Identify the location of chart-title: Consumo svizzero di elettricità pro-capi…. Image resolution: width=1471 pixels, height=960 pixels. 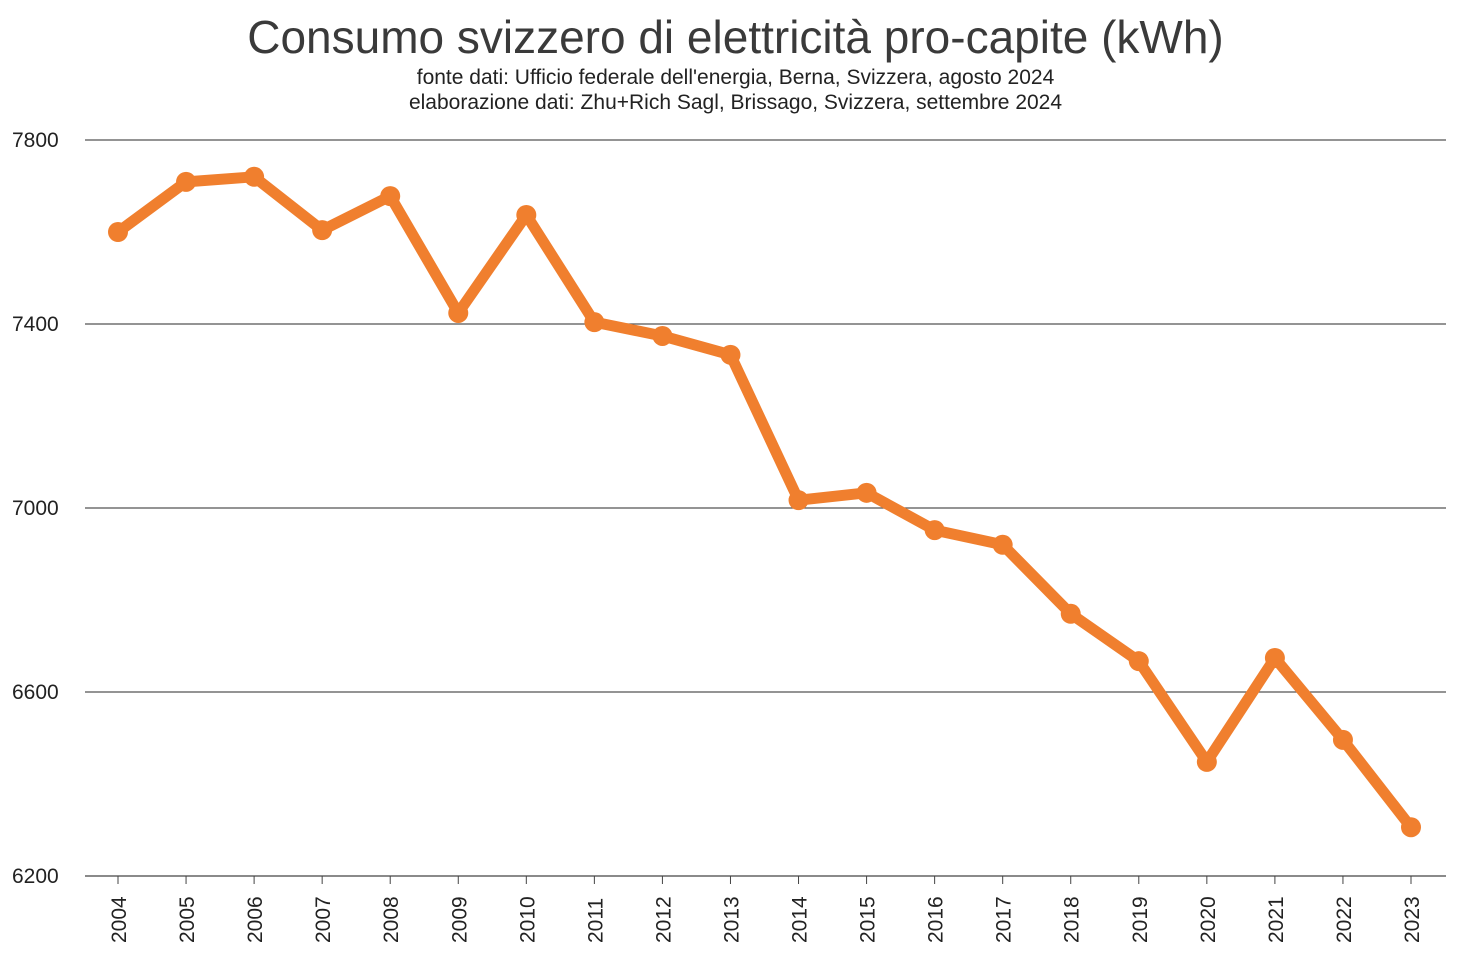
(735, 37).